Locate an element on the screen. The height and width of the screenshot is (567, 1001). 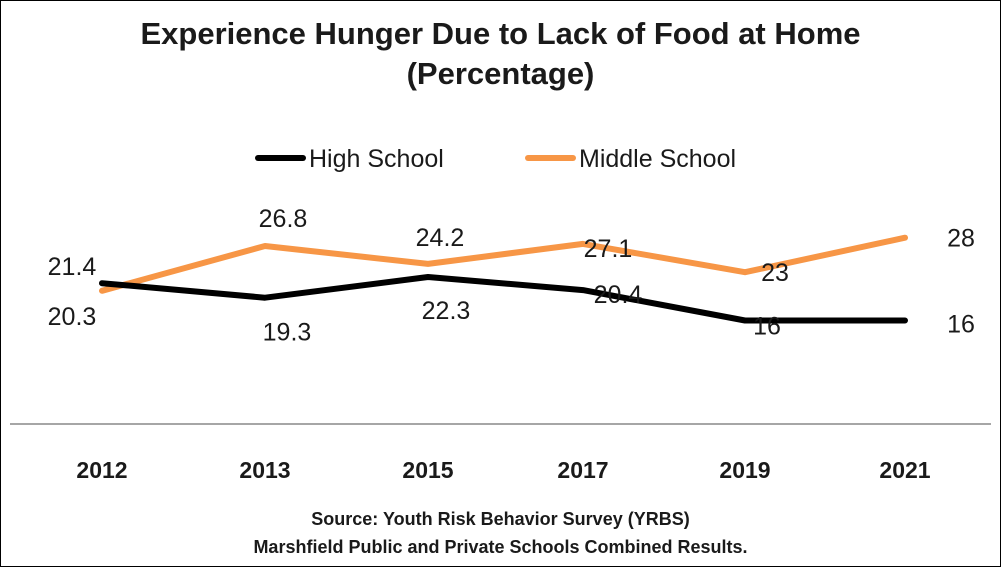
data-label: 24.2 is located at coordinates (440, 238).